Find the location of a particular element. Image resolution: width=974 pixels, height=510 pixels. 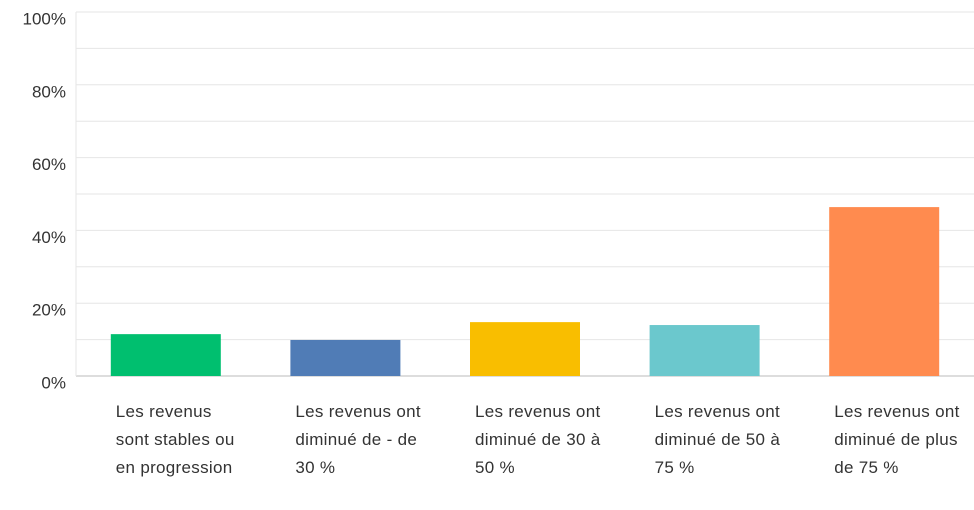

y-tick-label: 40% is located at coordinates (49, 237).